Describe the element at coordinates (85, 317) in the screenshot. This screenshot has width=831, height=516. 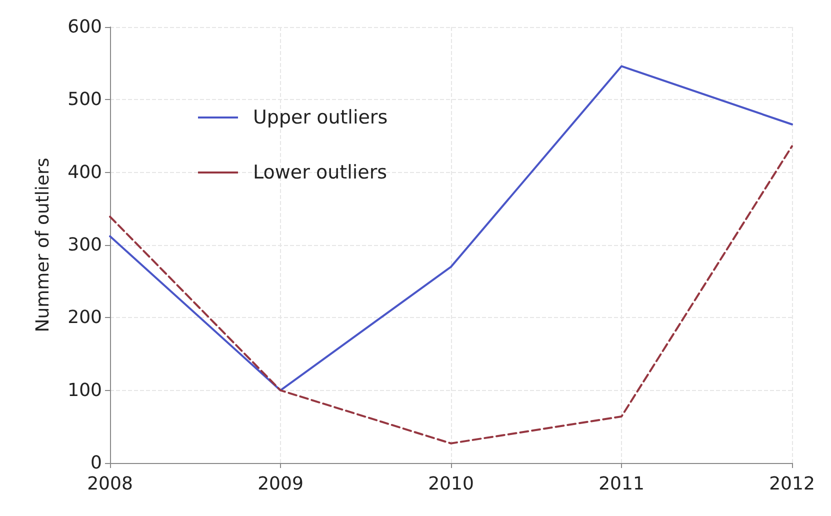
I see `y-tick-label: 200` at that location.